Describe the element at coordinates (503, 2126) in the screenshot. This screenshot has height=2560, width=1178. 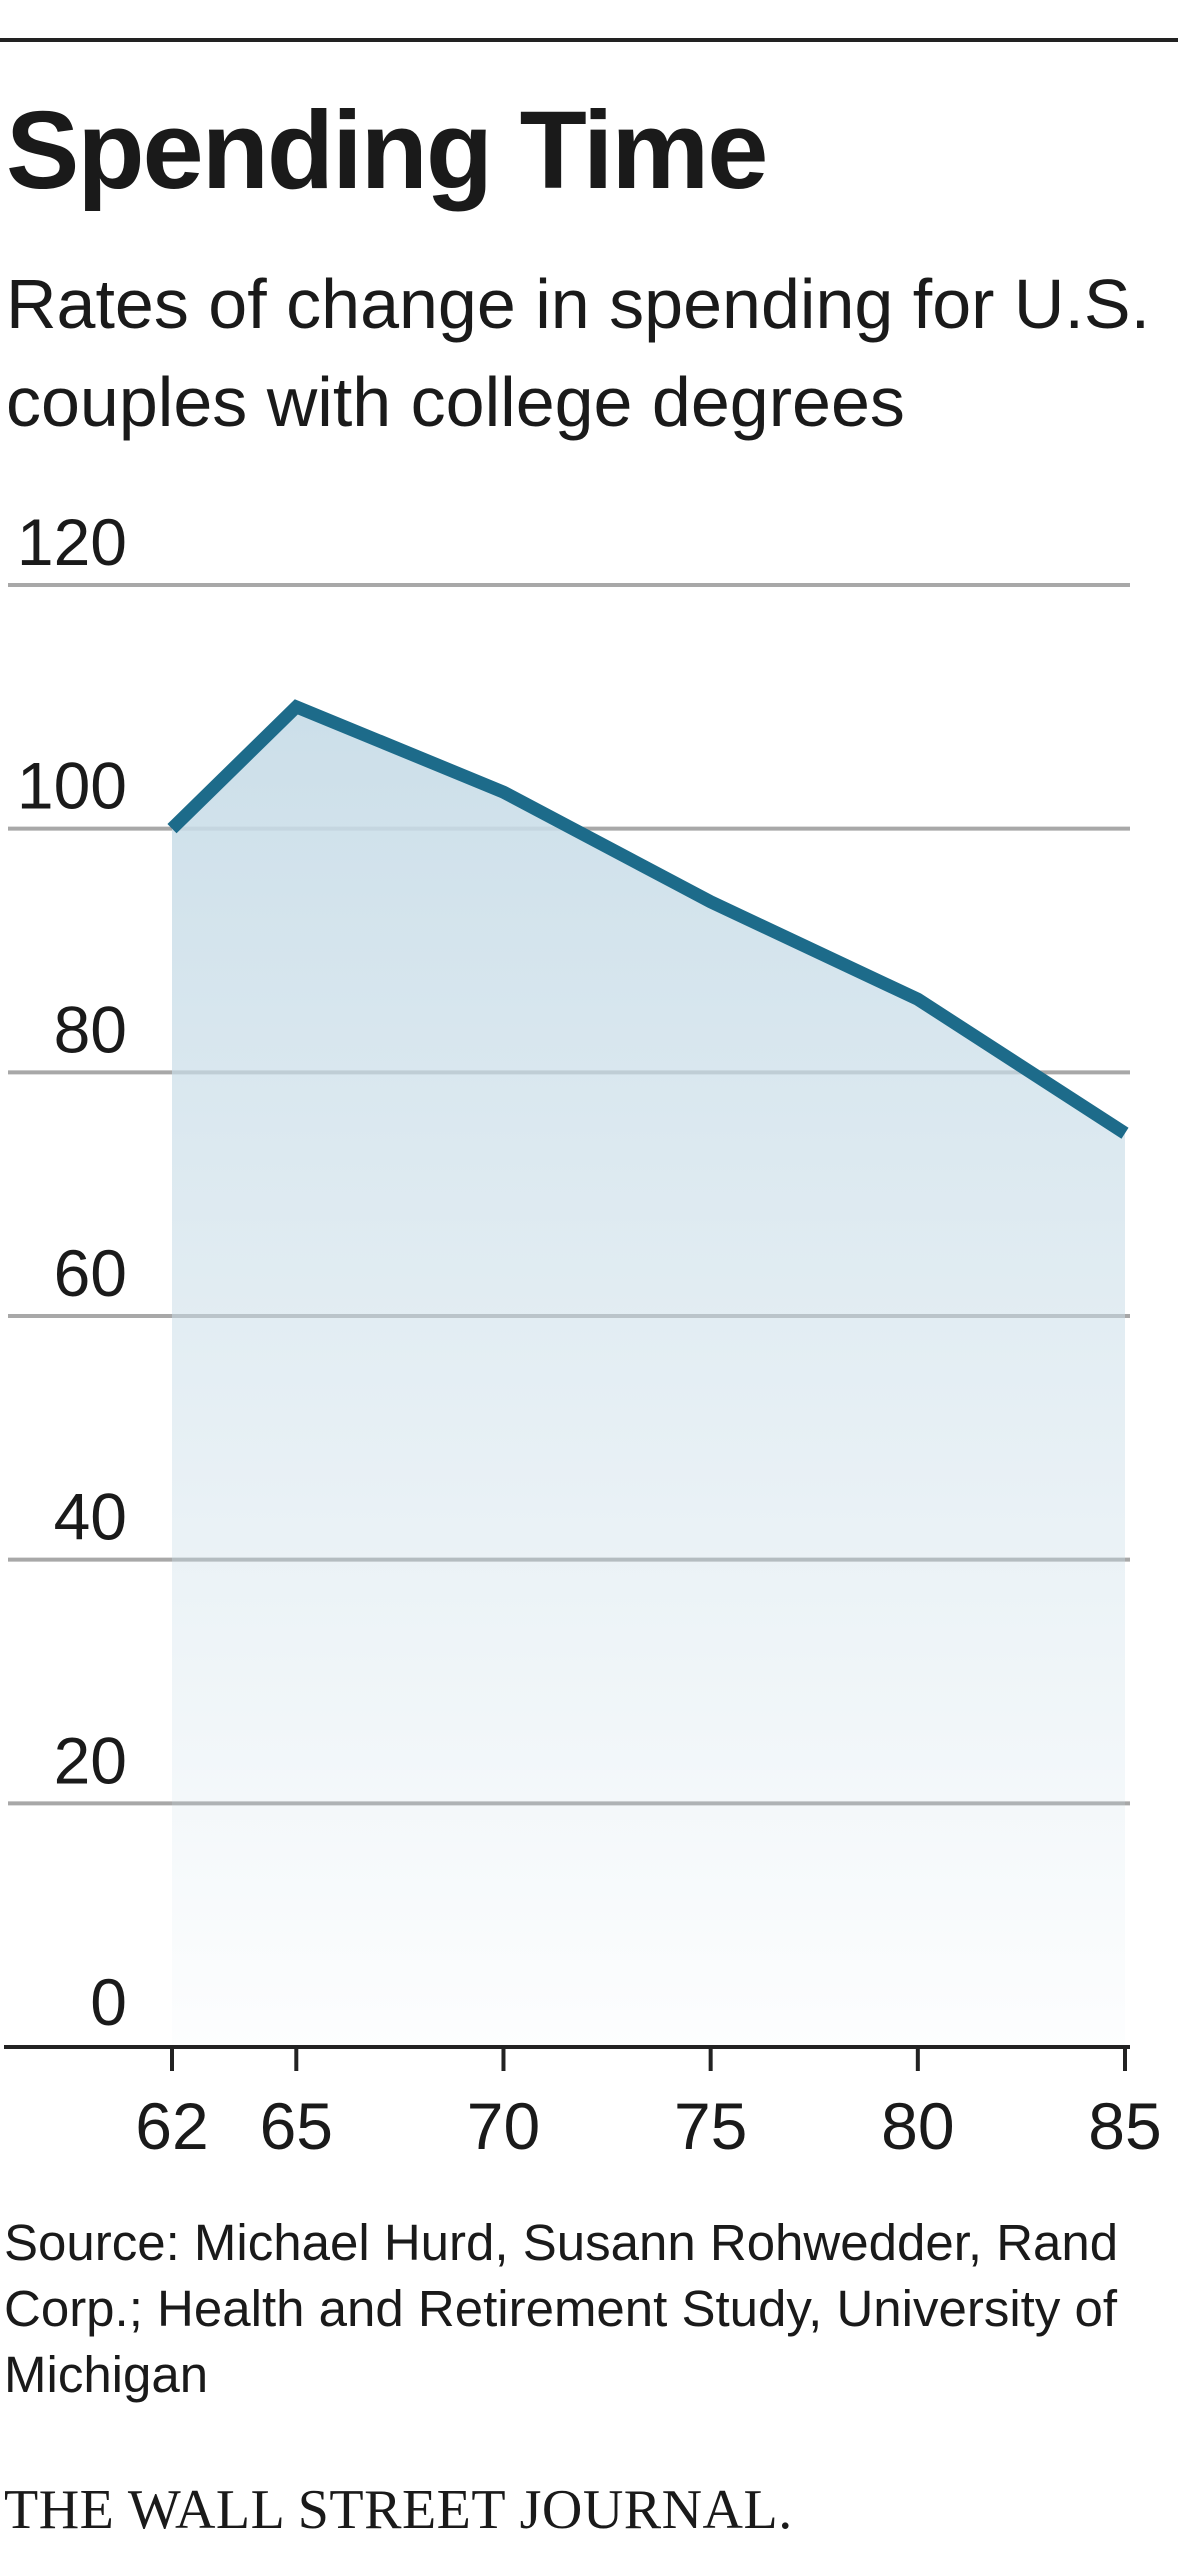
I see `x-tick-label: 70` at that location.